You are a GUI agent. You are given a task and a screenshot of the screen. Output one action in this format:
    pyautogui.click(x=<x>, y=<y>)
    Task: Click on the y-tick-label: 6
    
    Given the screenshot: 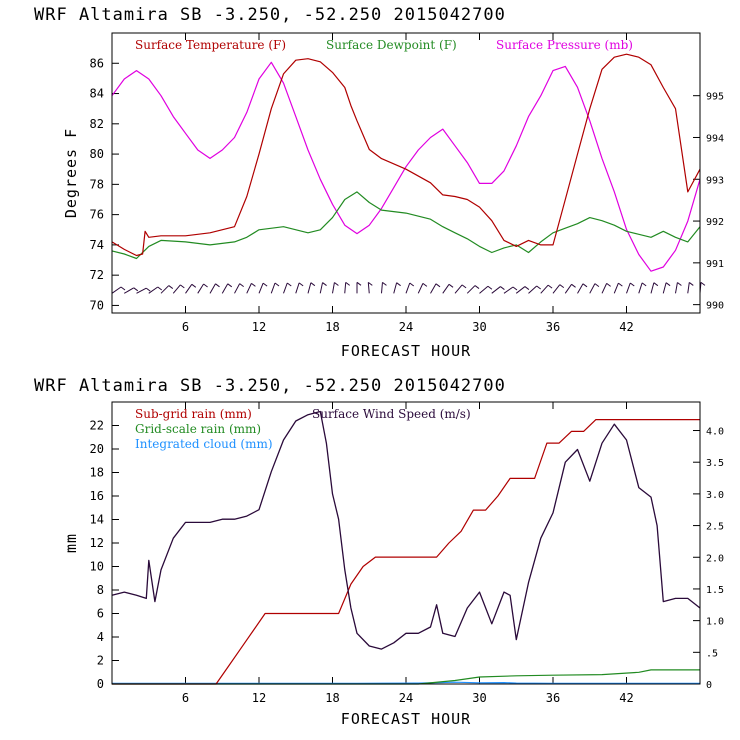 What is the action you would take?
    pyautogui.click(x=100, y=614)
    